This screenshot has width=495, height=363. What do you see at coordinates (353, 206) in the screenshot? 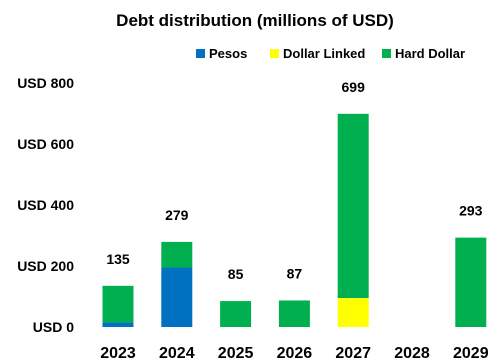
I see `bar-segment-hard-dollar-2027` at bounding box center [353, 206].